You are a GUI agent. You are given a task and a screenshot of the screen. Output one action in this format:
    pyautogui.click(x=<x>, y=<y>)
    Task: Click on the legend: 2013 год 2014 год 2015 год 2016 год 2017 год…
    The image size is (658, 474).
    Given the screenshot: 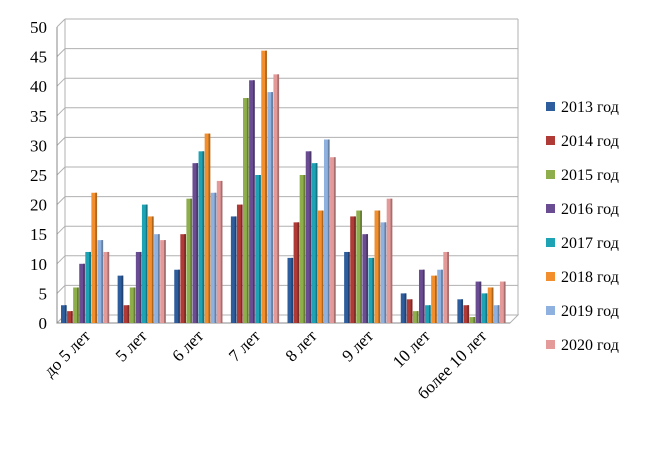 What is the action you would take?
    pyautogui.click(x=582, y=226)
    